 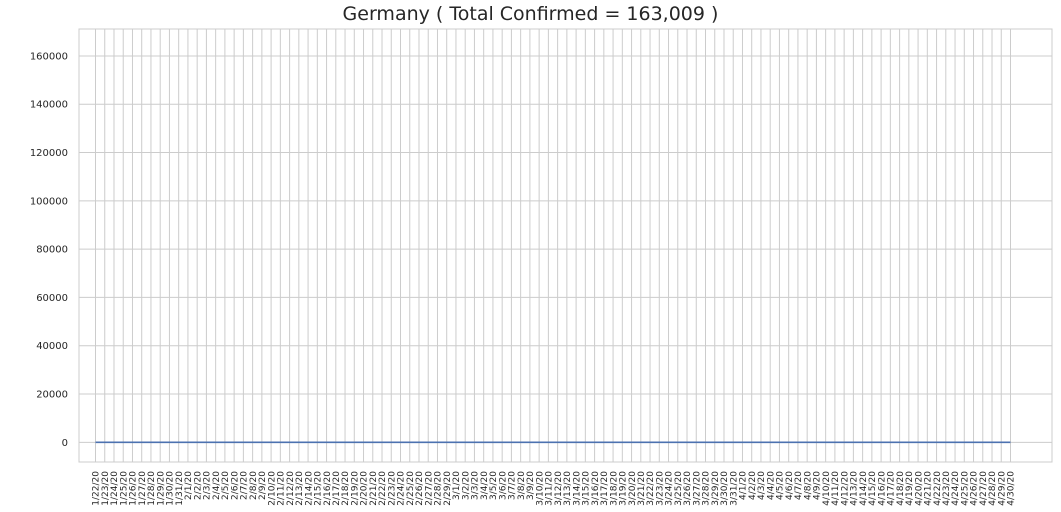 I want to click on x-tick-label: 4/28/20, so click(x=993, y=488).